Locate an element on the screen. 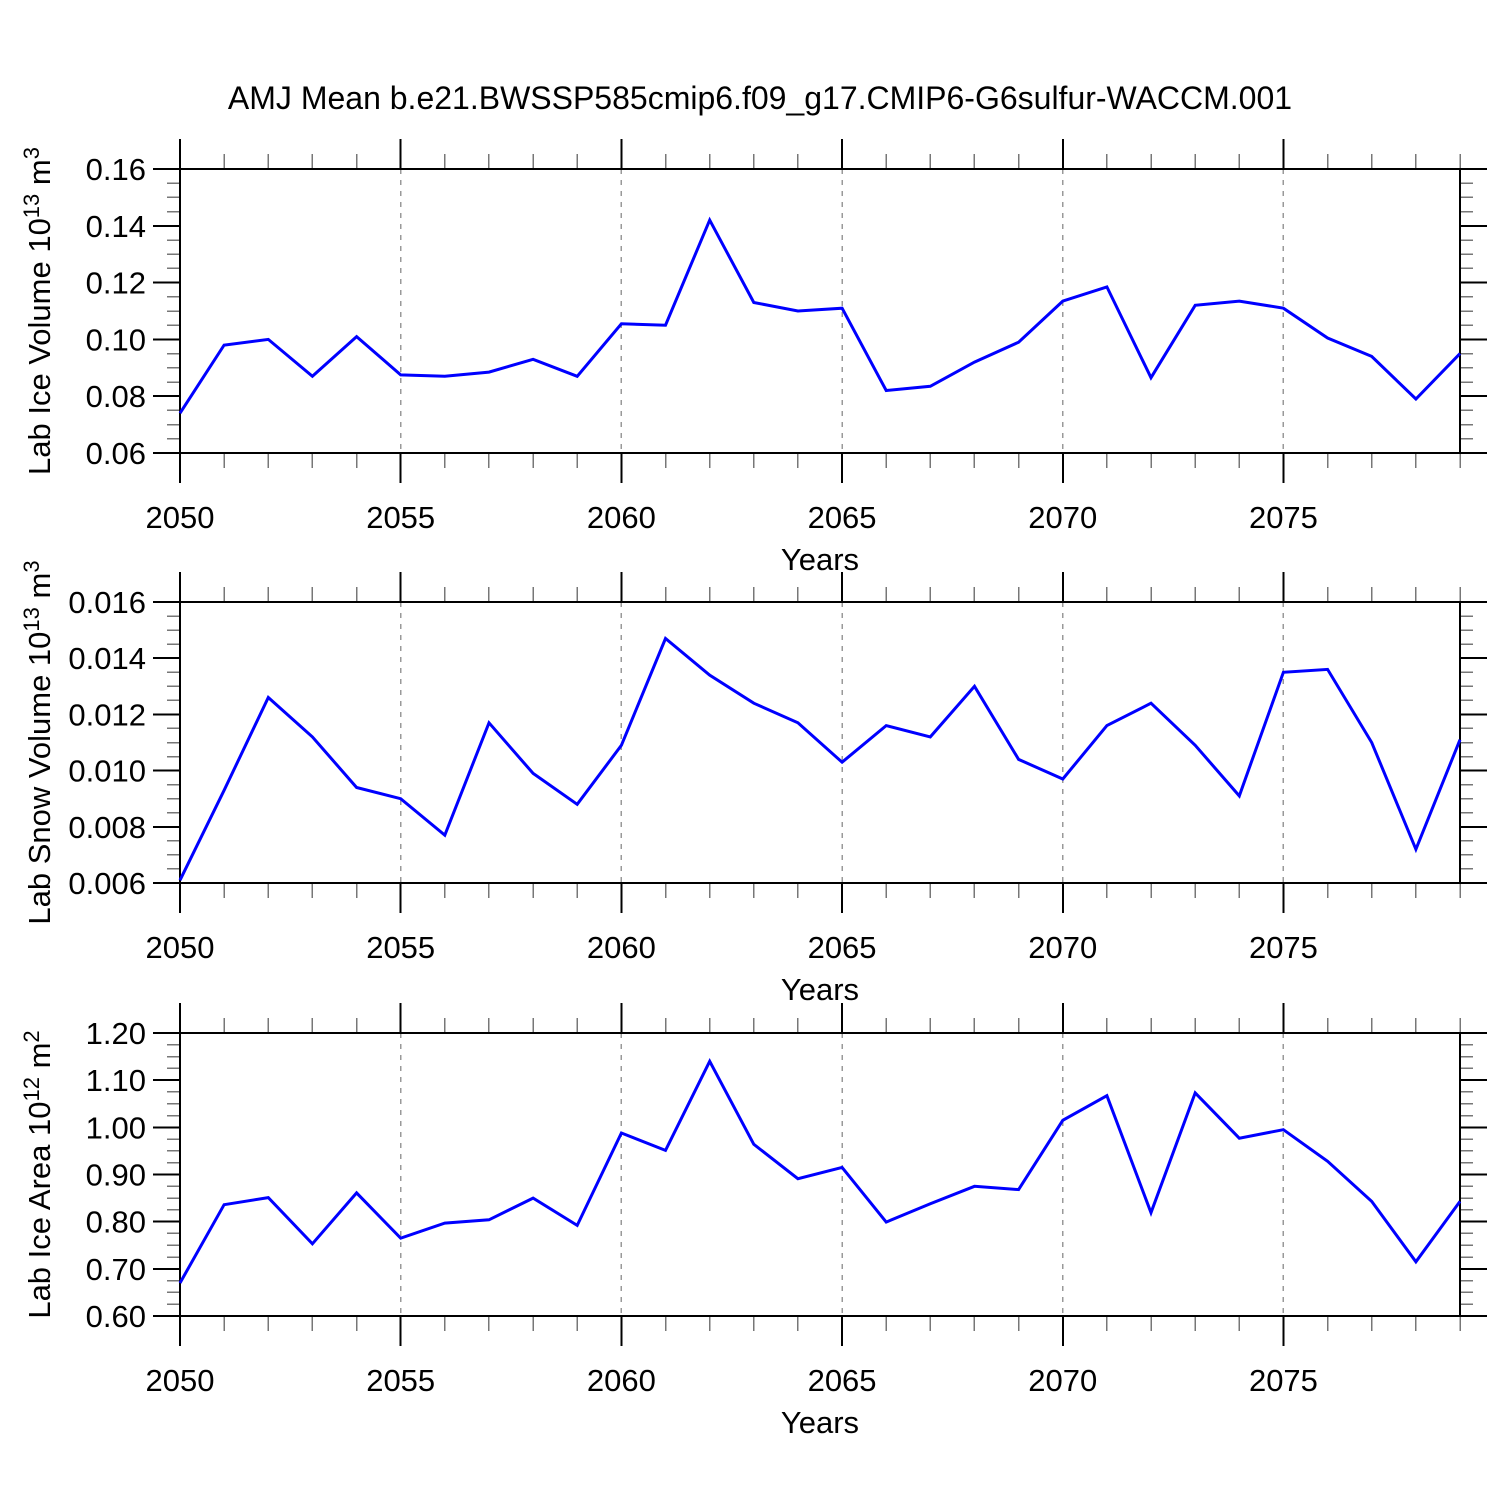  y-tick-label: 0.16 is located at coordinates (116, 169).